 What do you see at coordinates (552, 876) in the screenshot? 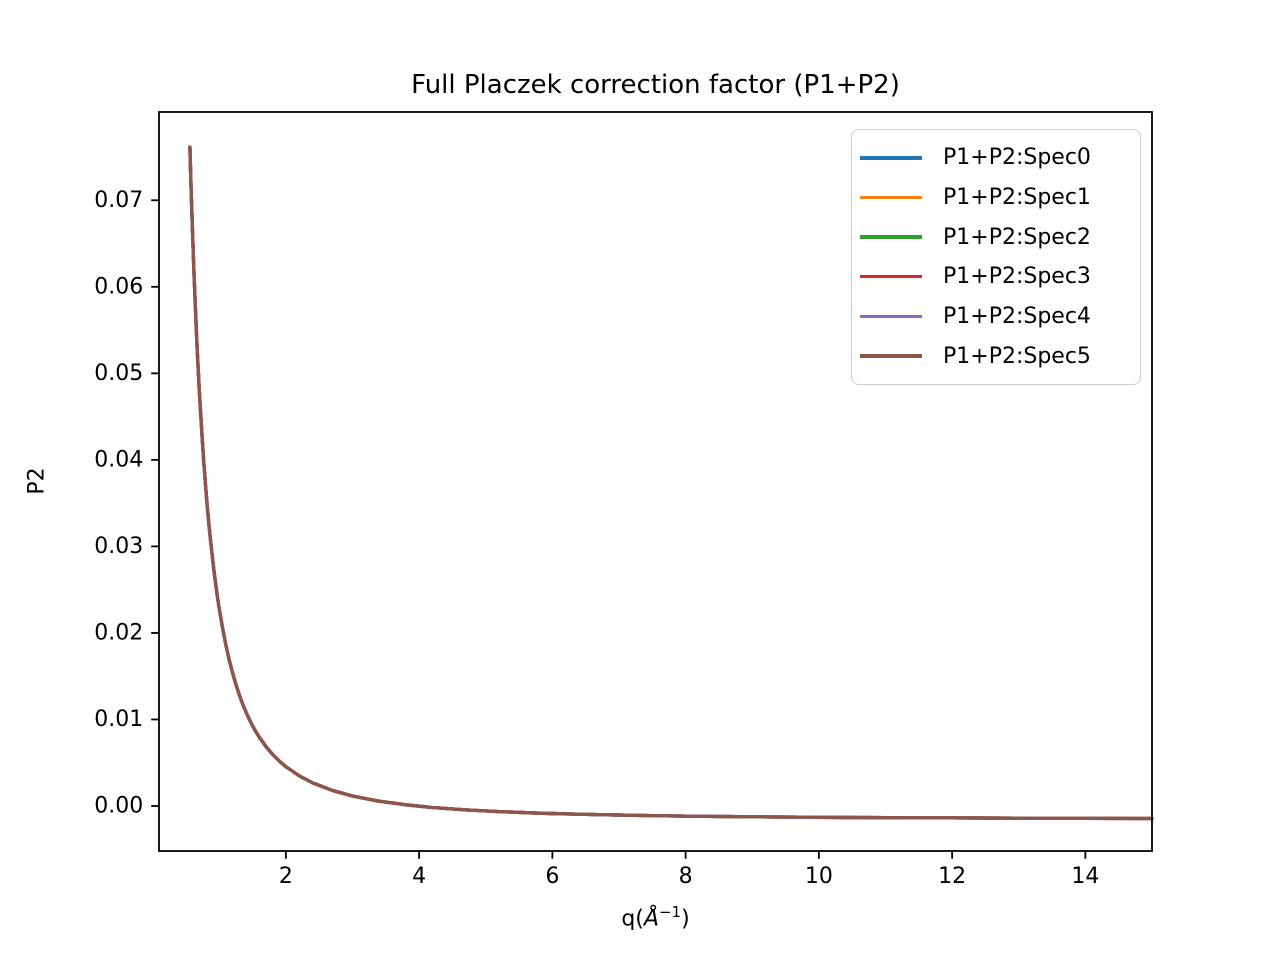
I see `x-tick-label: 6` at bounding box center [552, 876].